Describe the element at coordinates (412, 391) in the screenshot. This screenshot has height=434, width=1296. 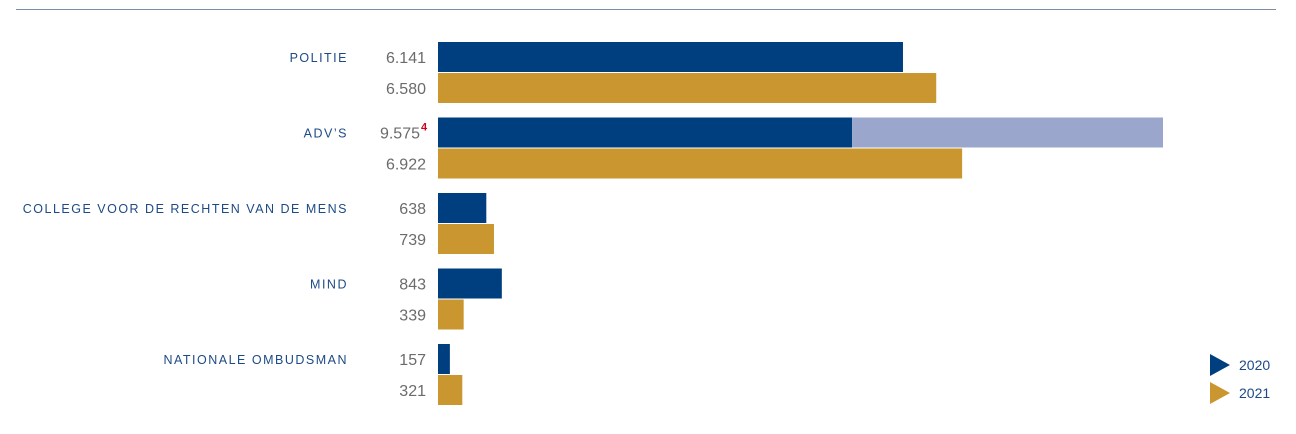
I see `value-label-2021-nationale-ombudsman: 321` at that location.